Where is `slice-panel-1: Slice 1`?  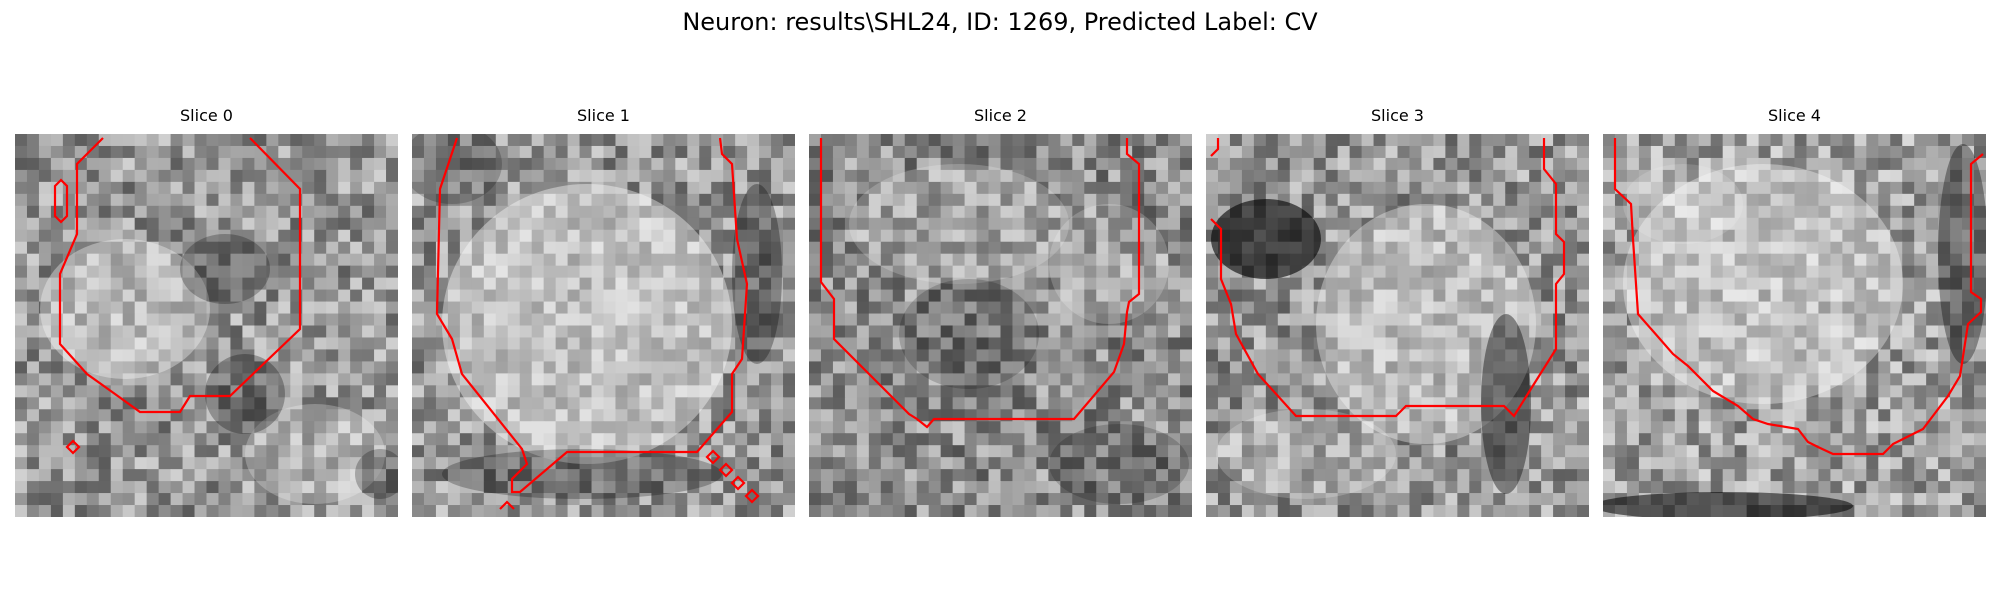 slice-panel-1: Slice 1 is located at coordinates (603, 310).